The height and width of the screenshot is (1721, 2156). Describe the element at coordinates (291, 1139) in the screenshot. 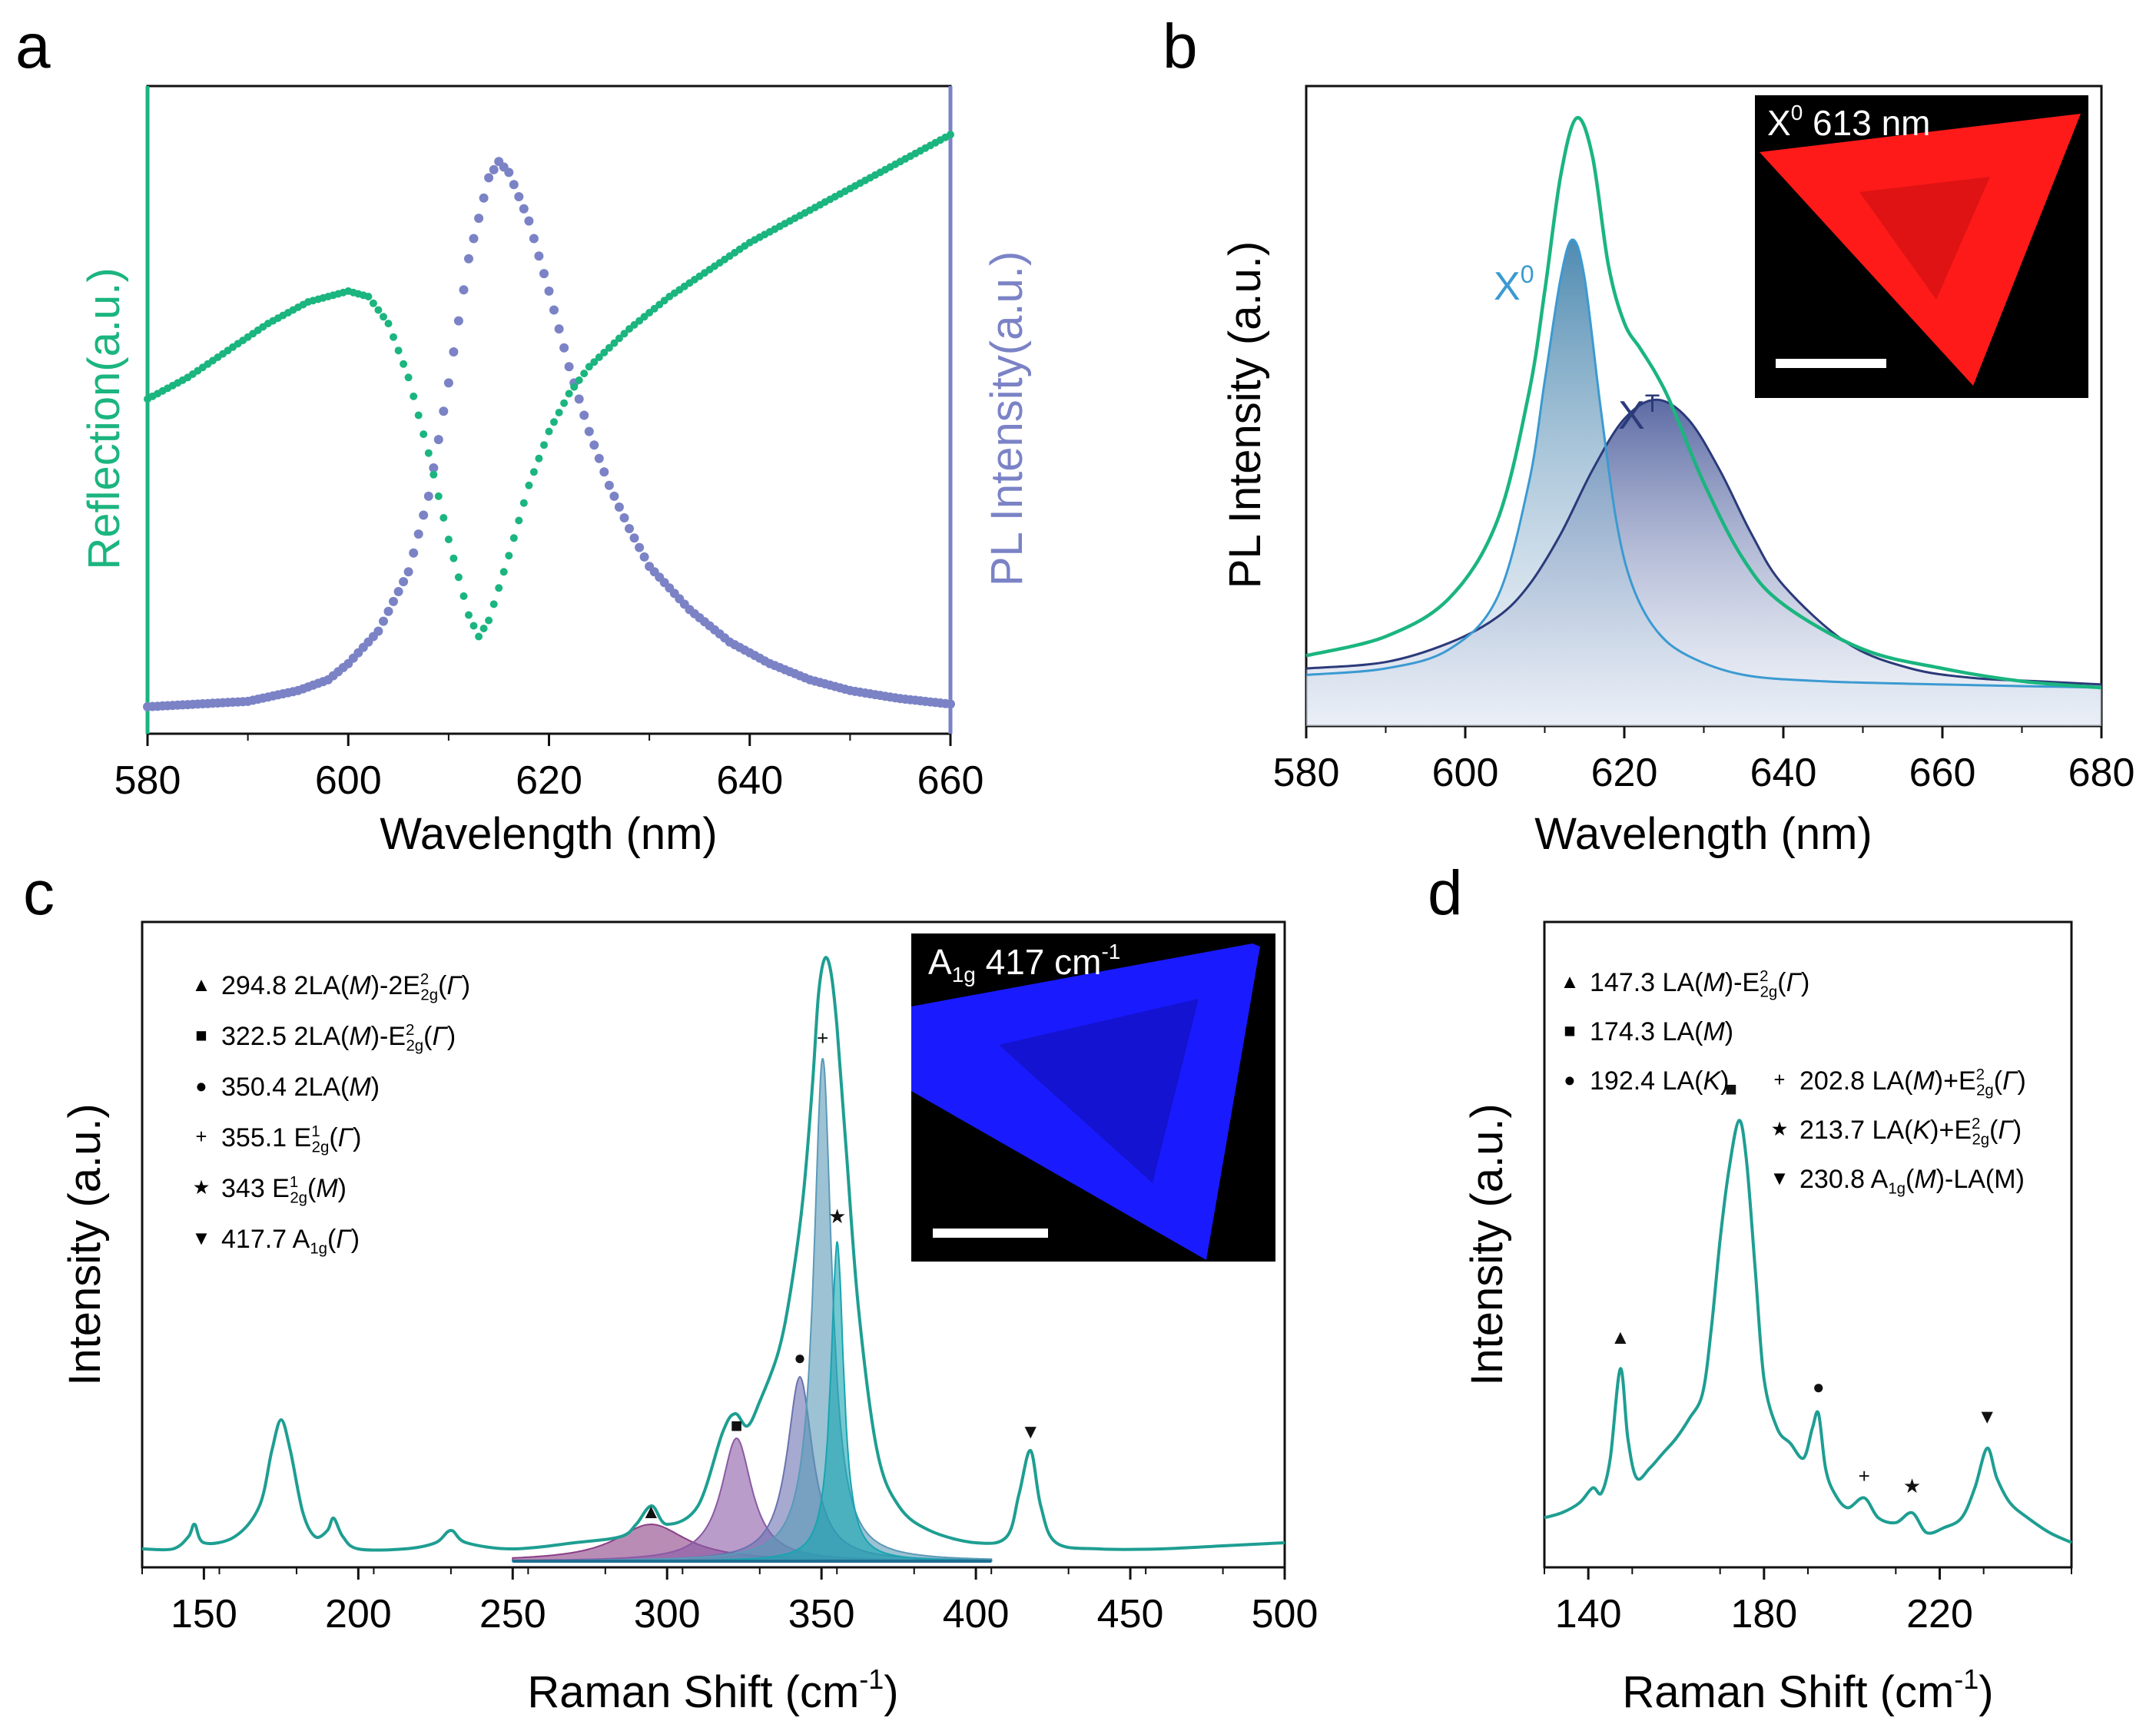

I see `panel-c-legend-entry: 355.1 E1 2g(Γ)` at that location.